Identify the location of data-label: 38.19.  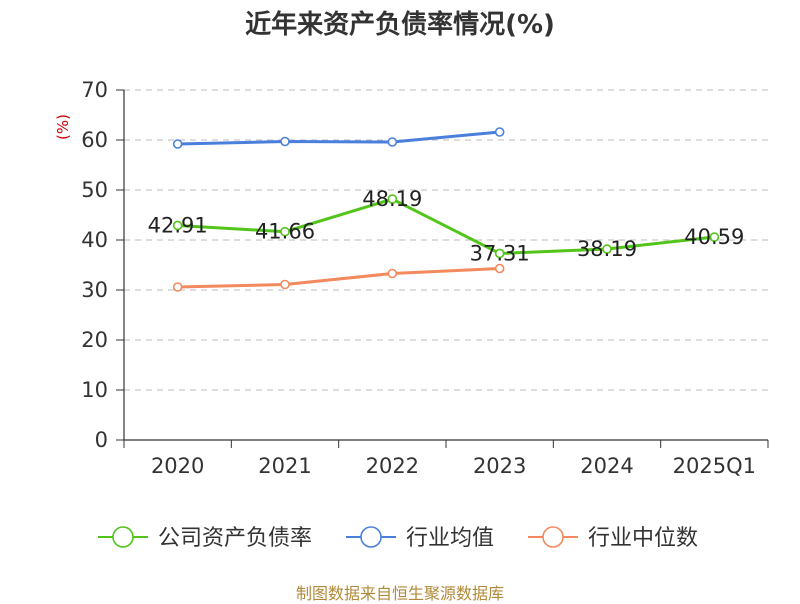
(607, 249).